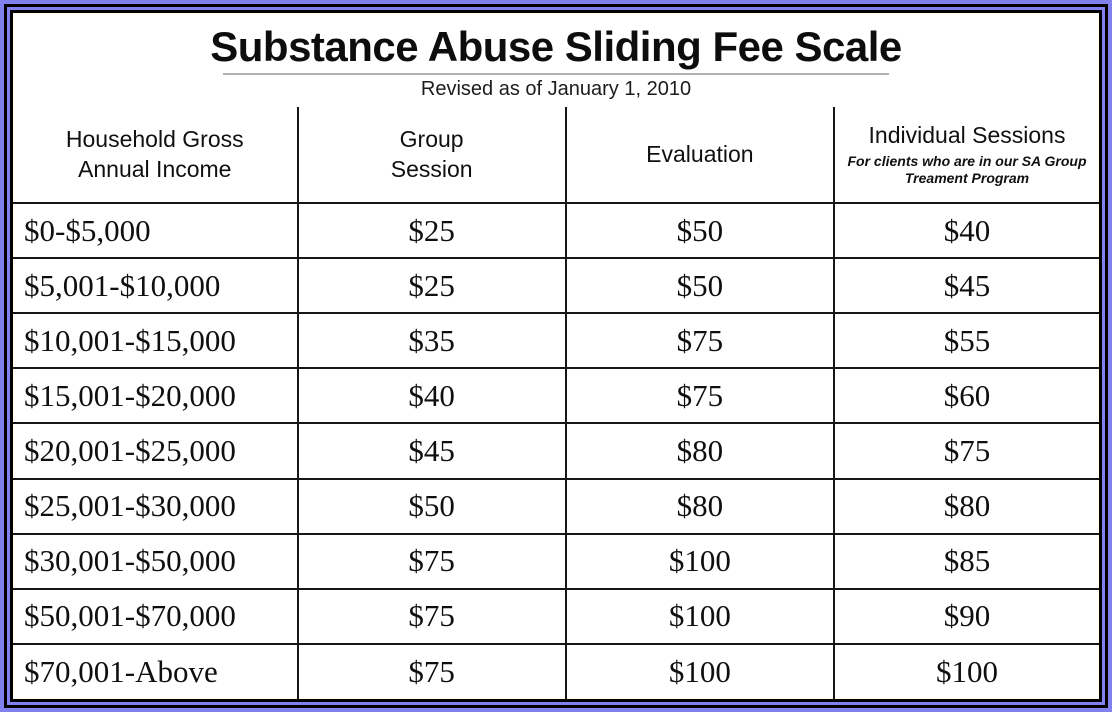  What do you see at coordinates (556, 46) in the screenshot?
I see `page-title: Substance Abuse Sliding Fee Scale` at bounding box center [556, 46].